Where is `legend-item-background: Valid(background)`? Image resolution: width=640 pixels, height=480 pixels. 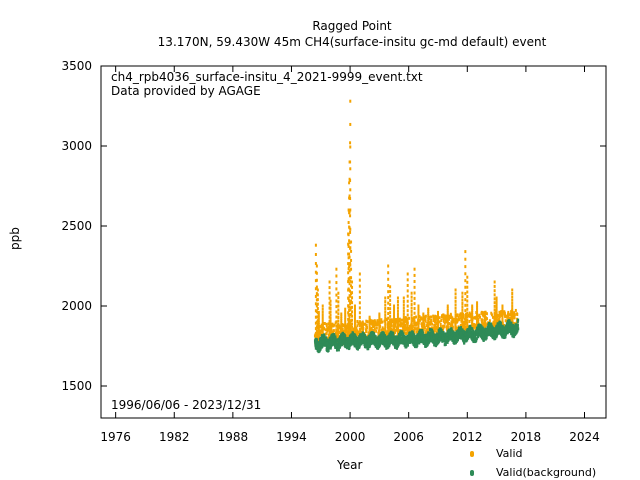
legend-item-background: Valid(background) is located at coordinates (533, 472).